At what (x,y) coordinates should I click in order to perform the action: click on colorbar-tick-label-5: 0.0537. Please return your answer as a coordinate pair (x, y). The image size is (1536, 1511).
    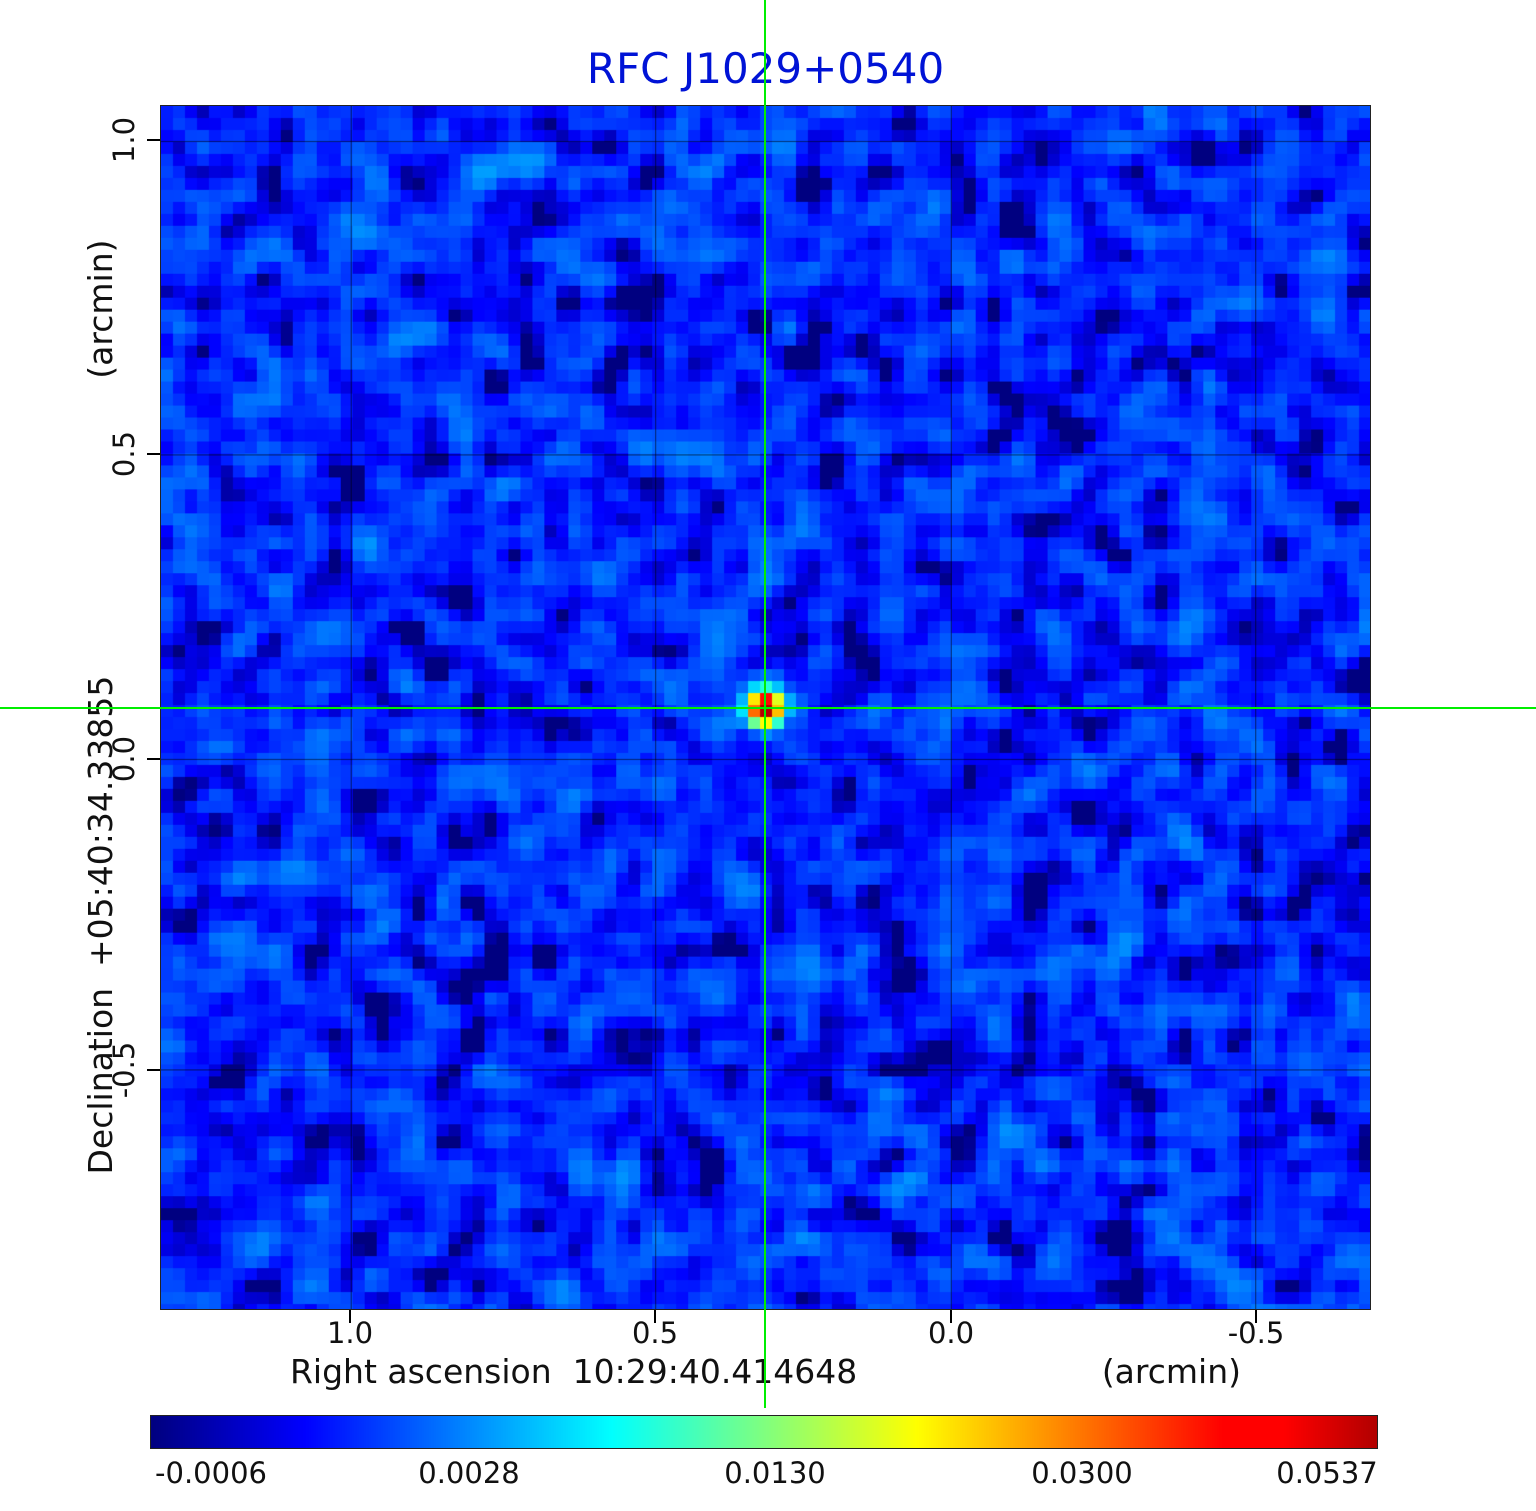
    Looking at the image, I should click on (1327, 1473).